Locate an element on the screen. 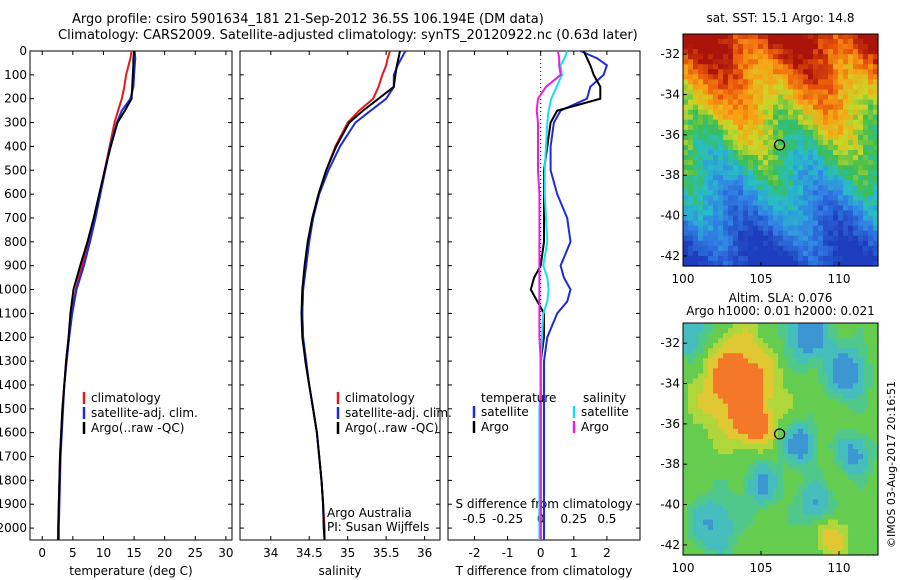  legend-label: Argo(..raw -QC) is located at coordinates (137, 428).